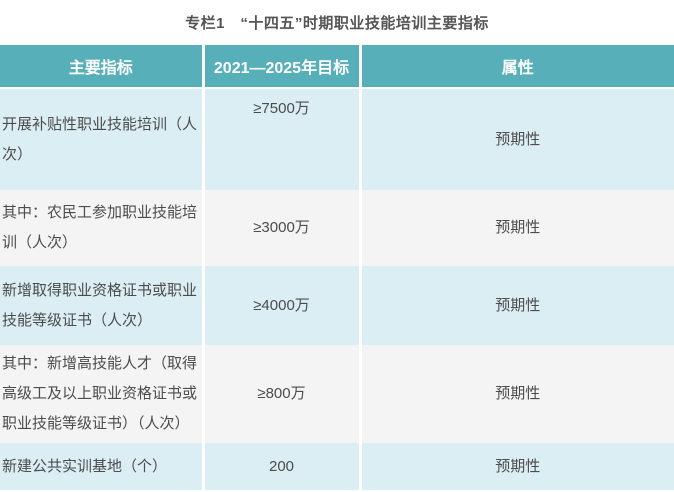  Describe the element at coordinates (100, 393) in the screenshot. I see `indicator-cell: 其中：新增高技能人才（取得高级工及以上职业资格证书或职业技能等级证书）（人次）` at that location.